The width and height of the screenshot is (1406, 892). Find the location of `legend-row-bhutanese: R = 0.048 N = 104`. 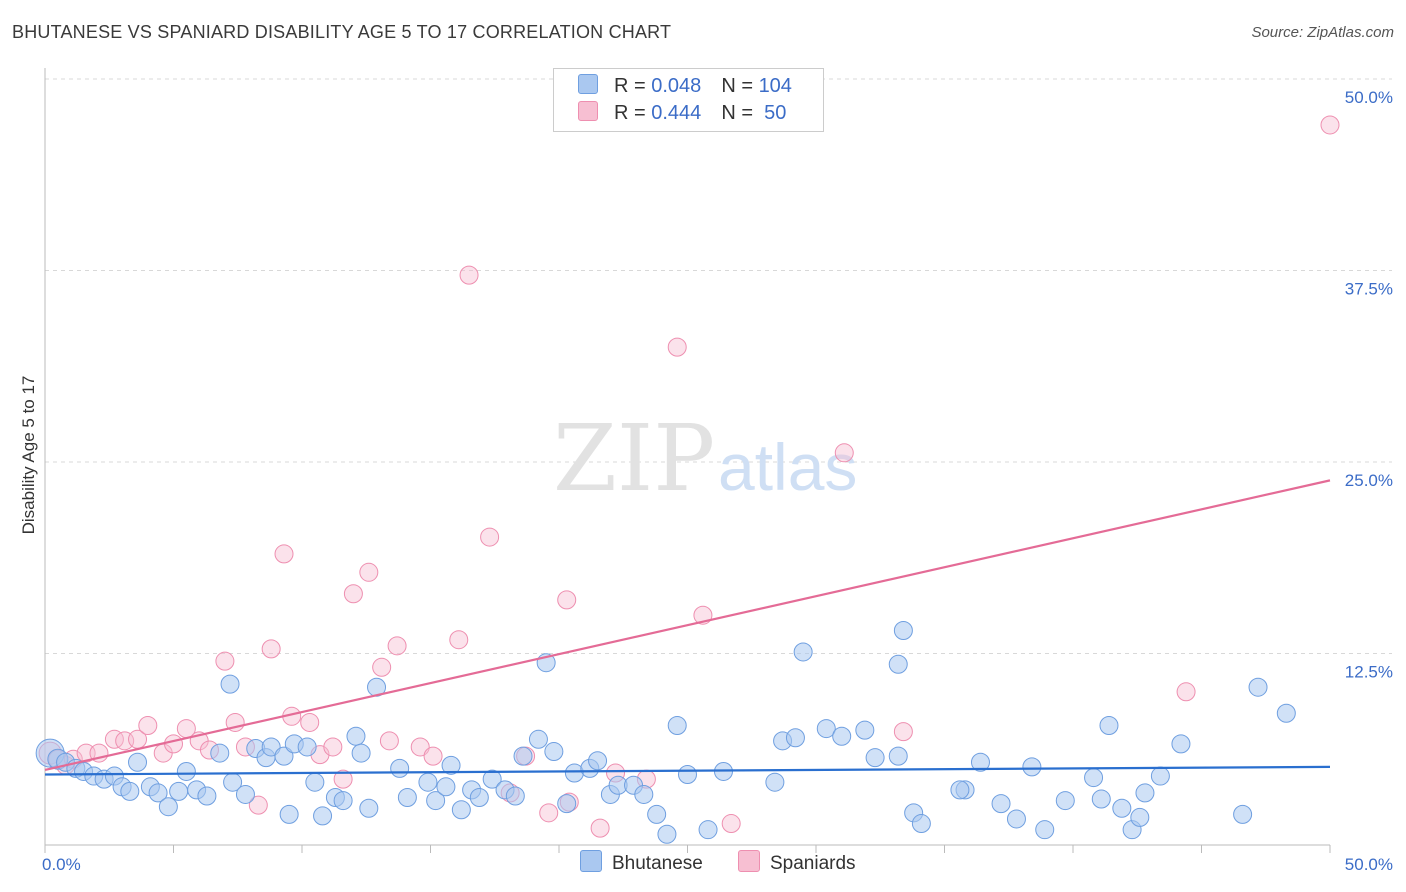

legend-row-bhutanese: R = 0.048 N = 104 is located at coordinates (685, 87).